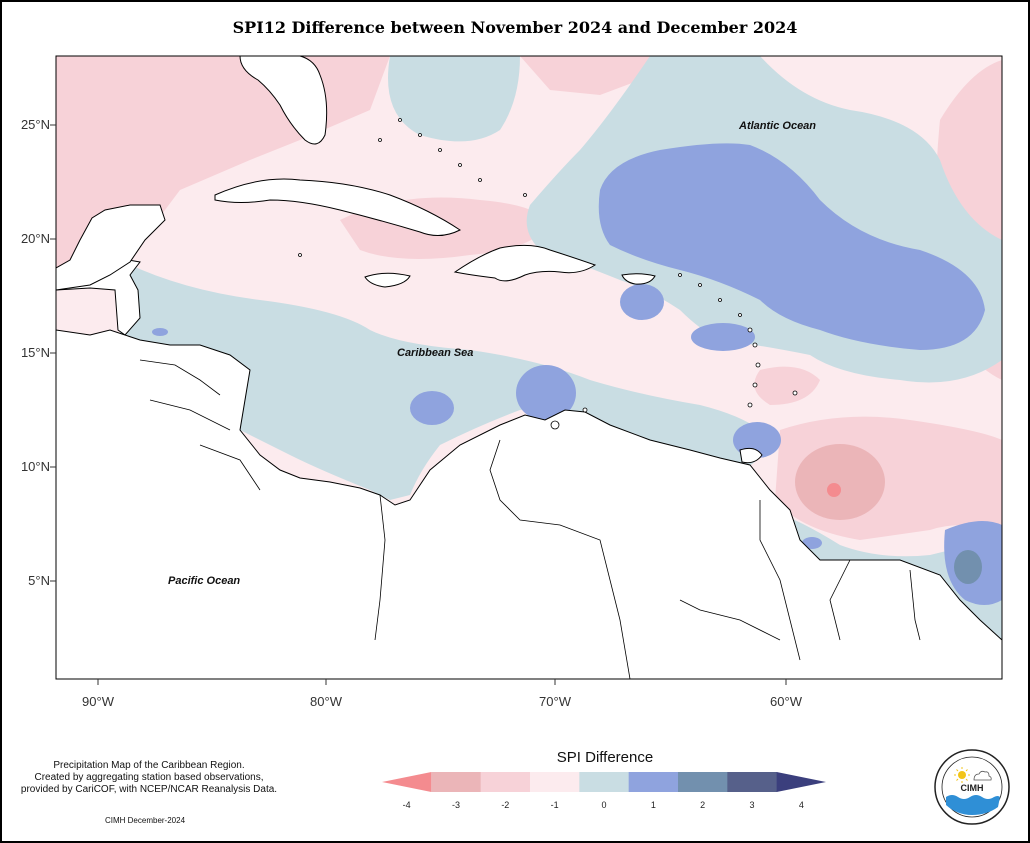 The image size is (1030, 843). I want to click on legend-title: SPI Difference, so click(605, 757).